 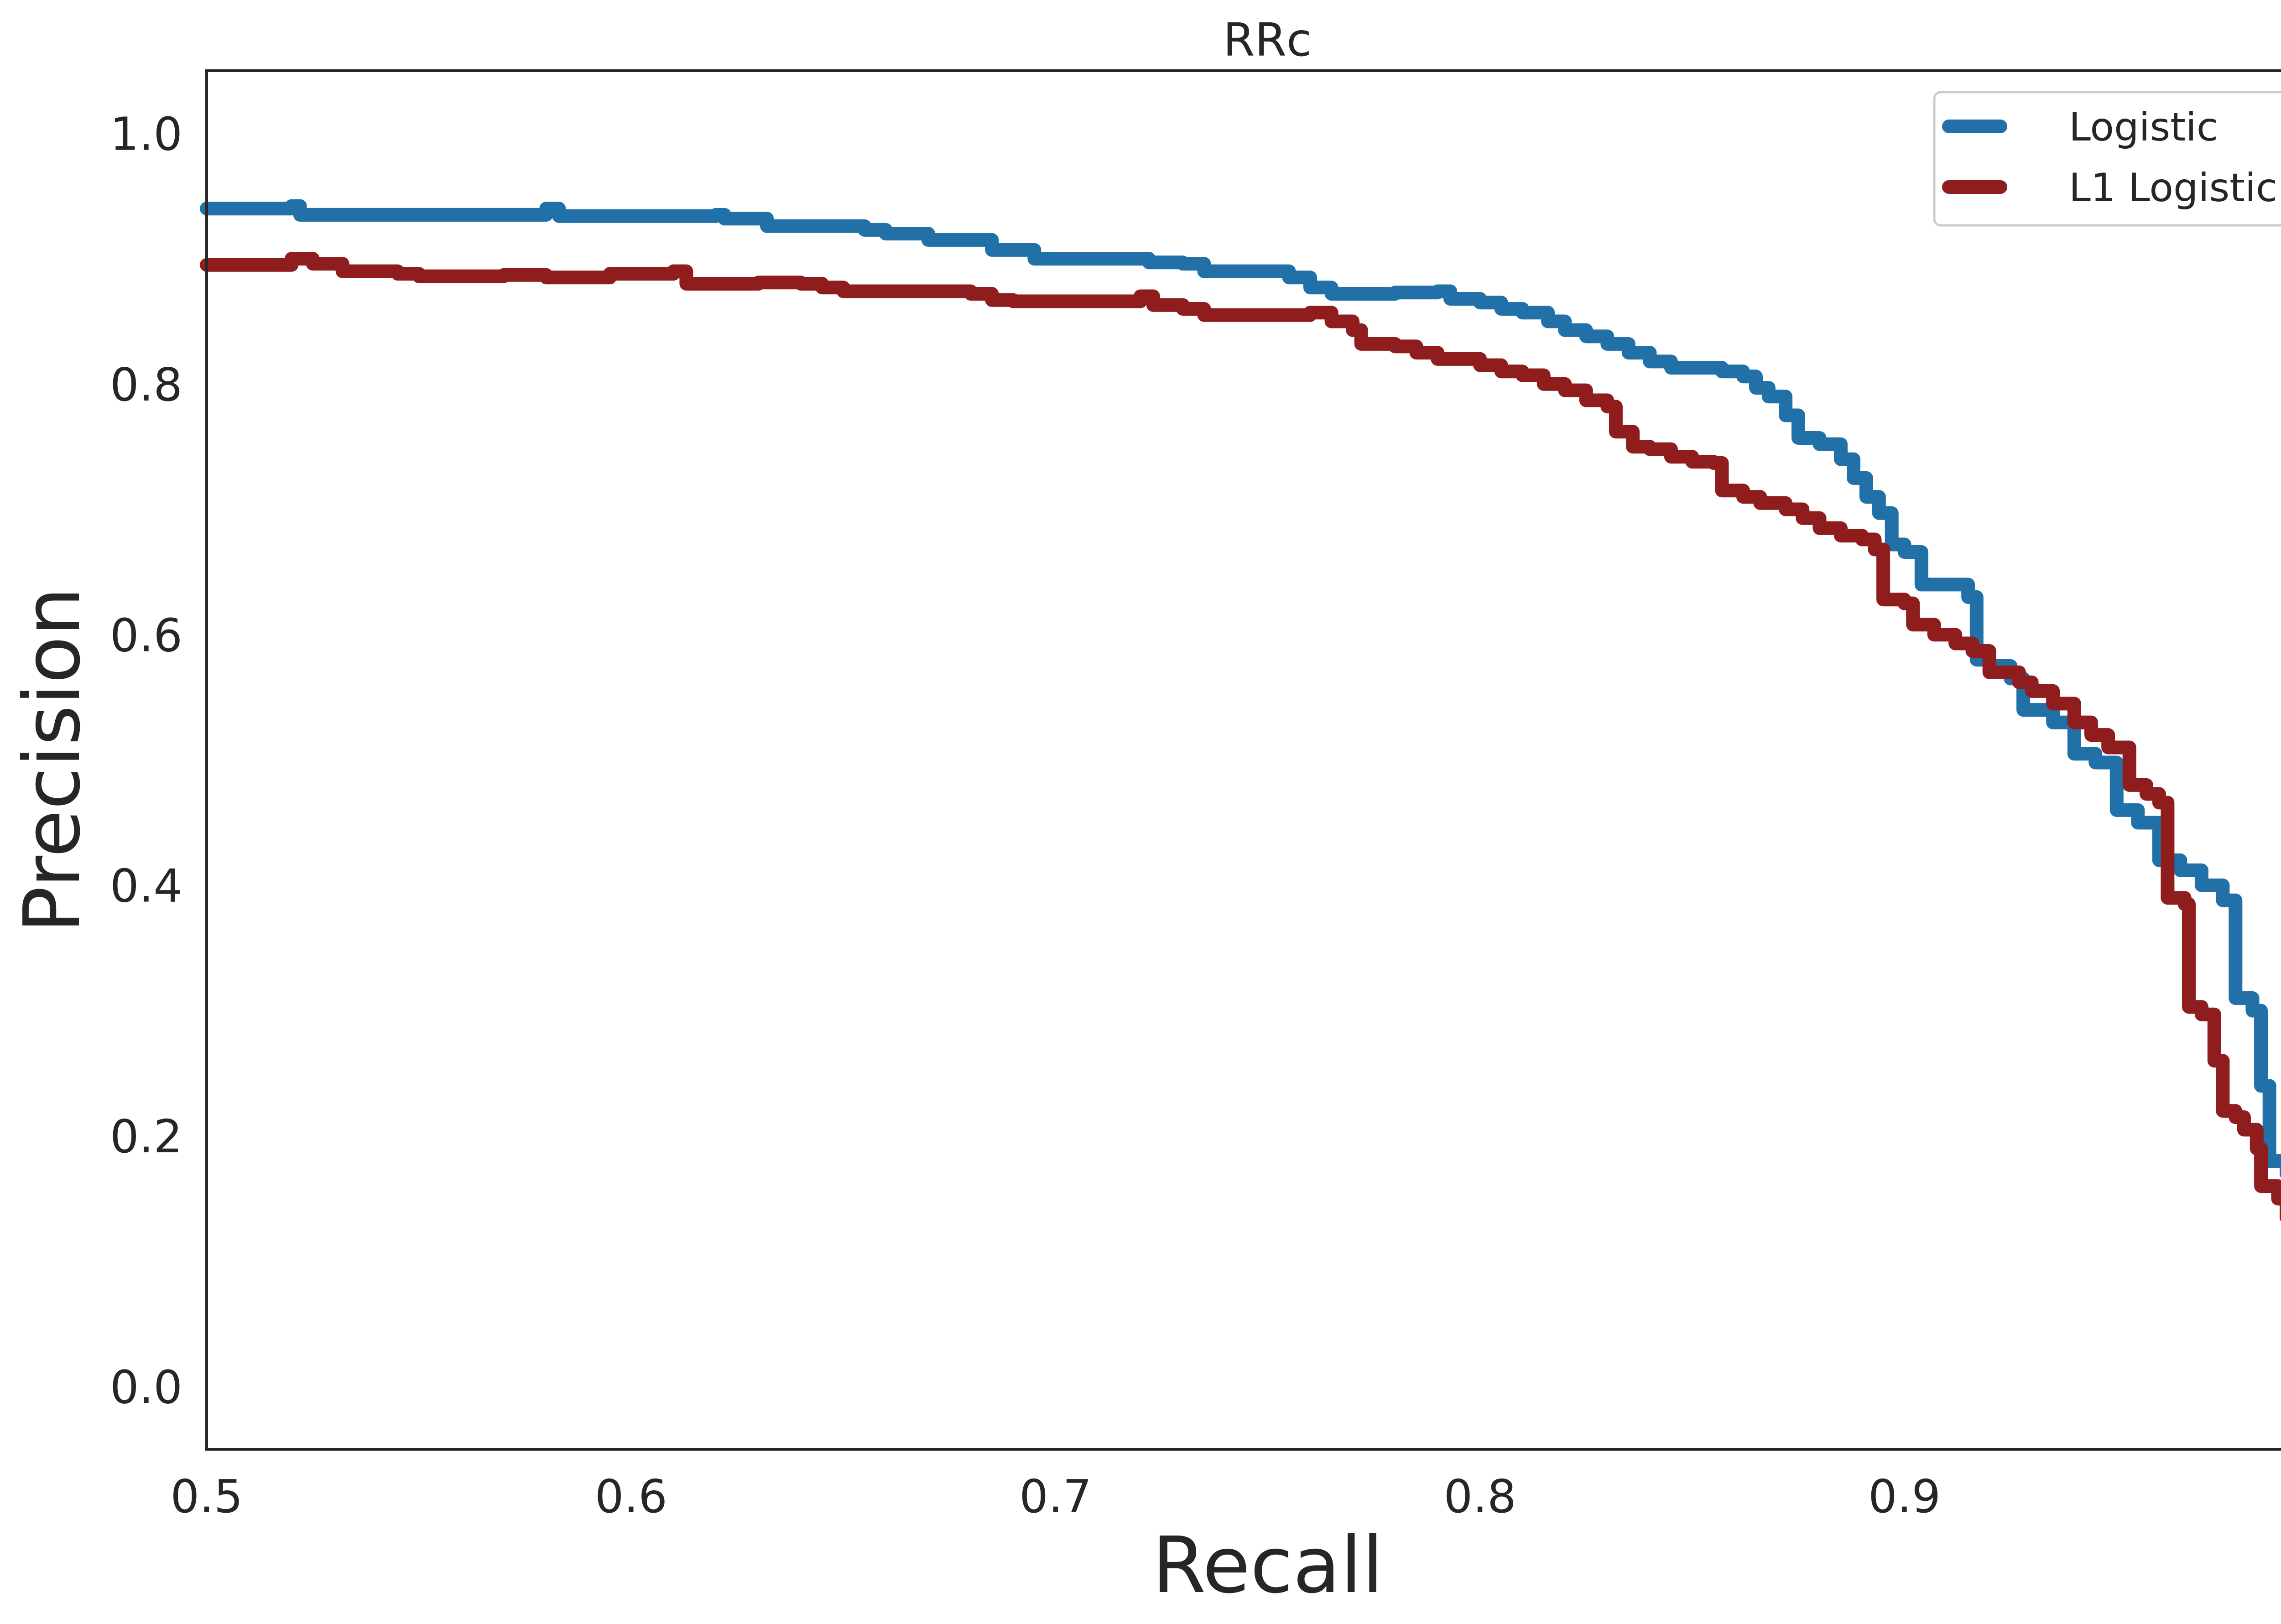 What do you see at coordinates (2143, 127) in the screenshot?
I see `legend-label-logistic: Logistic` at bounding box center [2143, 127].